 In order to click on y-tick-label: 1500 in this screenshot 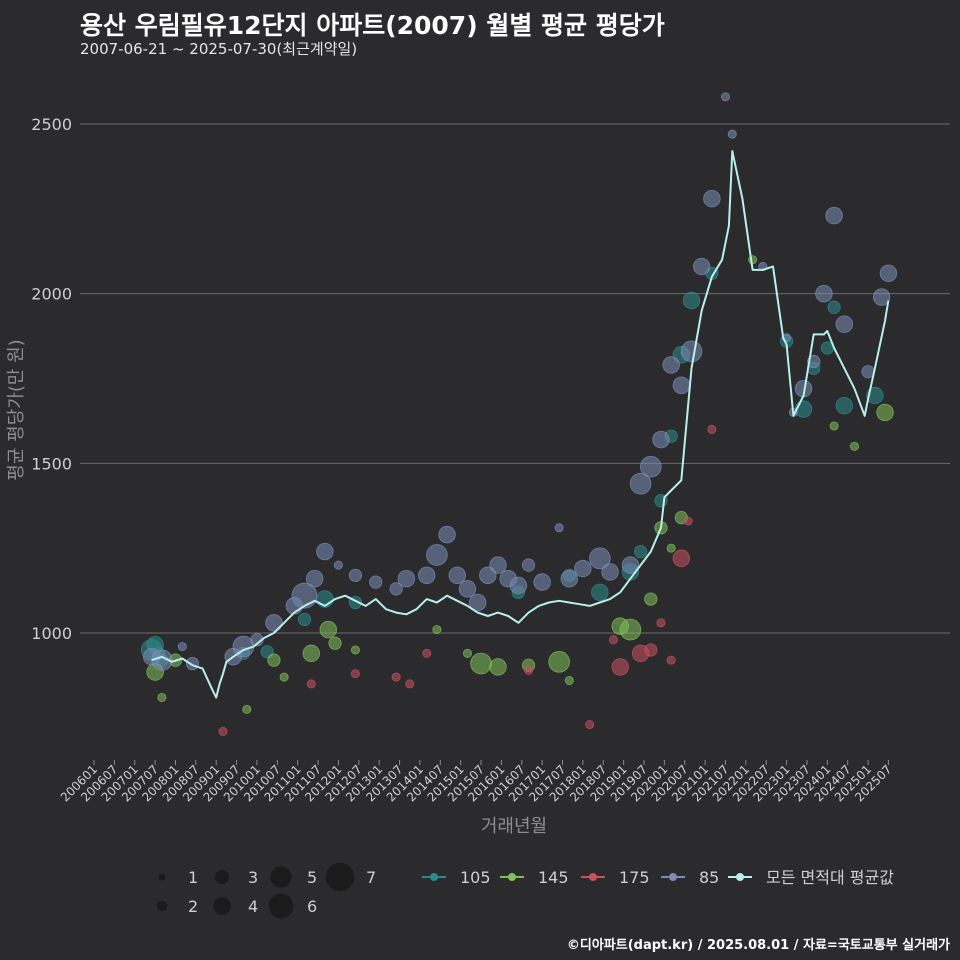, I will do `click(51, 463)`.